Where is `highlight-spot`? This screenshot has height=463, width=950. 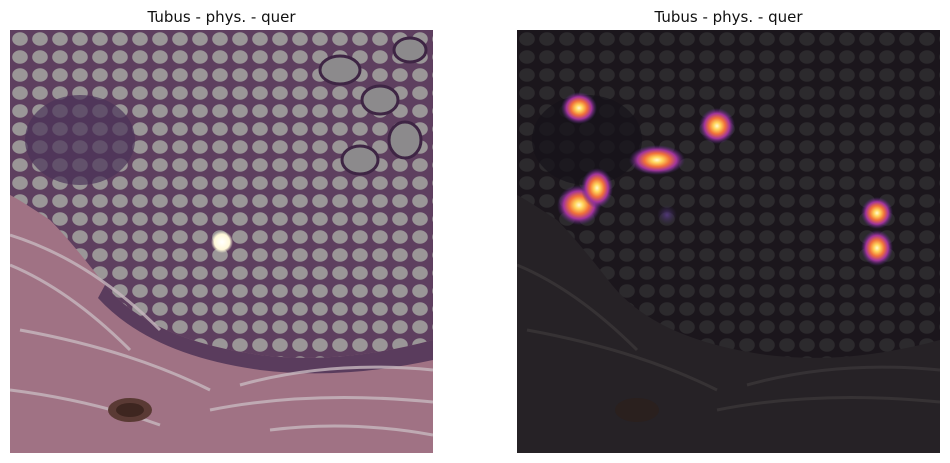
highlight-spot is located at coordinates (222, 242).